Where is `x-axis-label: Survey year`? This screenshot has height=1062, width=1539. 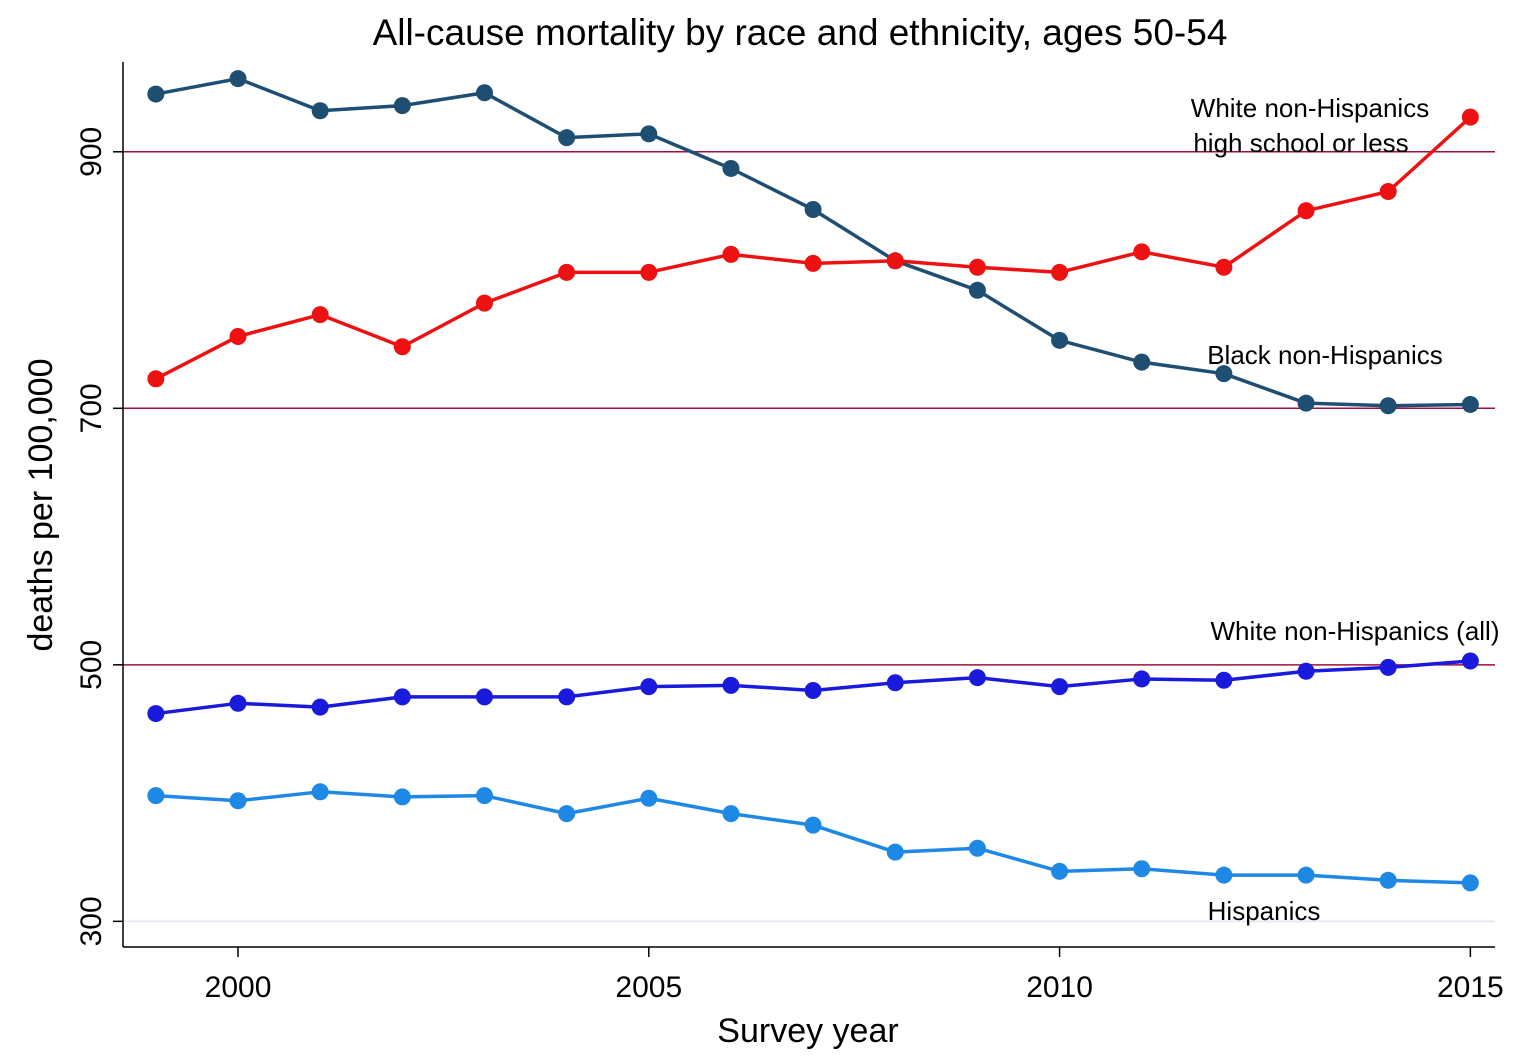
x-axis-label: Survey year is located at coordinates (807, 1031).